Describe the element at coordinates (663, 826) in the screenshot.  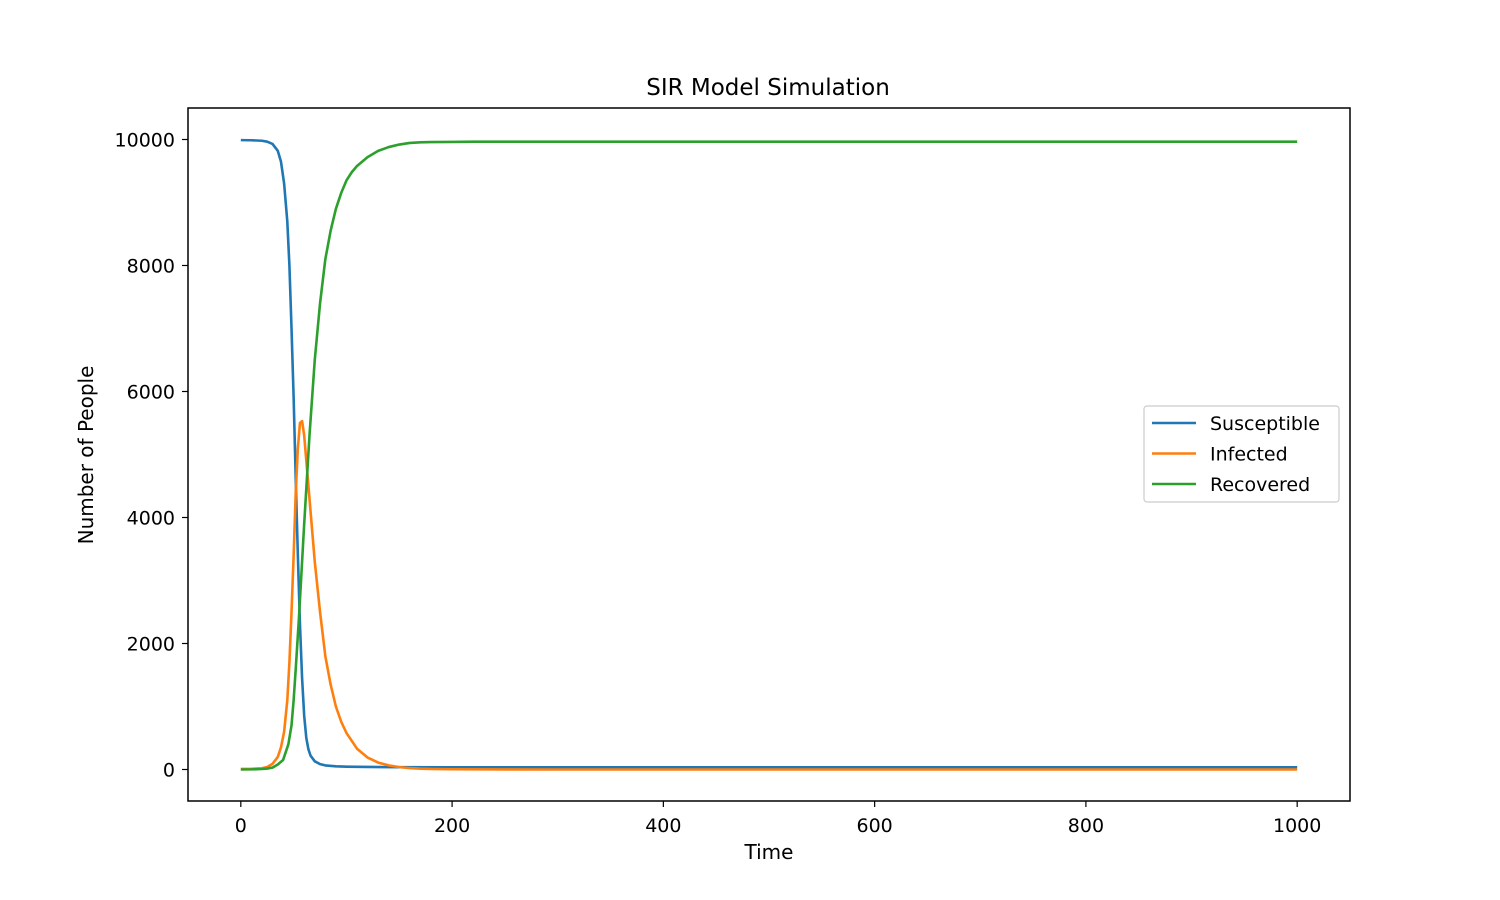
I see `x-tick-label: 400` at that location.